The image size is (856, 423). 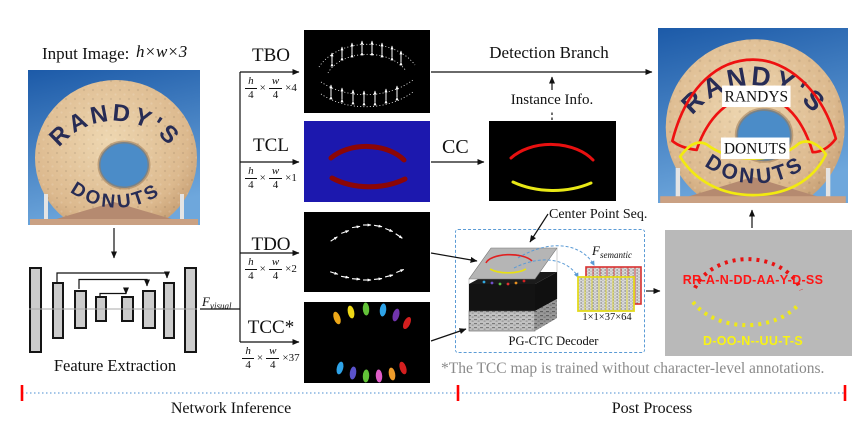 I want to click on tcl-map, so click(x=367, y=161).